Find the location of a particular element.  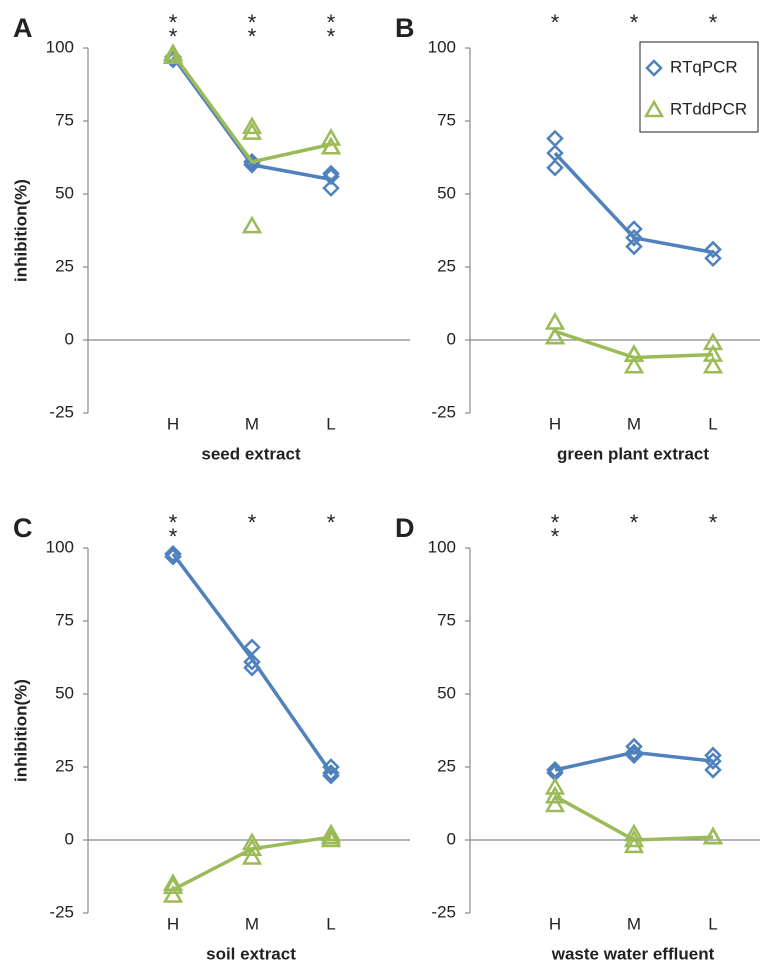

x-axis-label: soil extract is located at coordinates (251, 953).